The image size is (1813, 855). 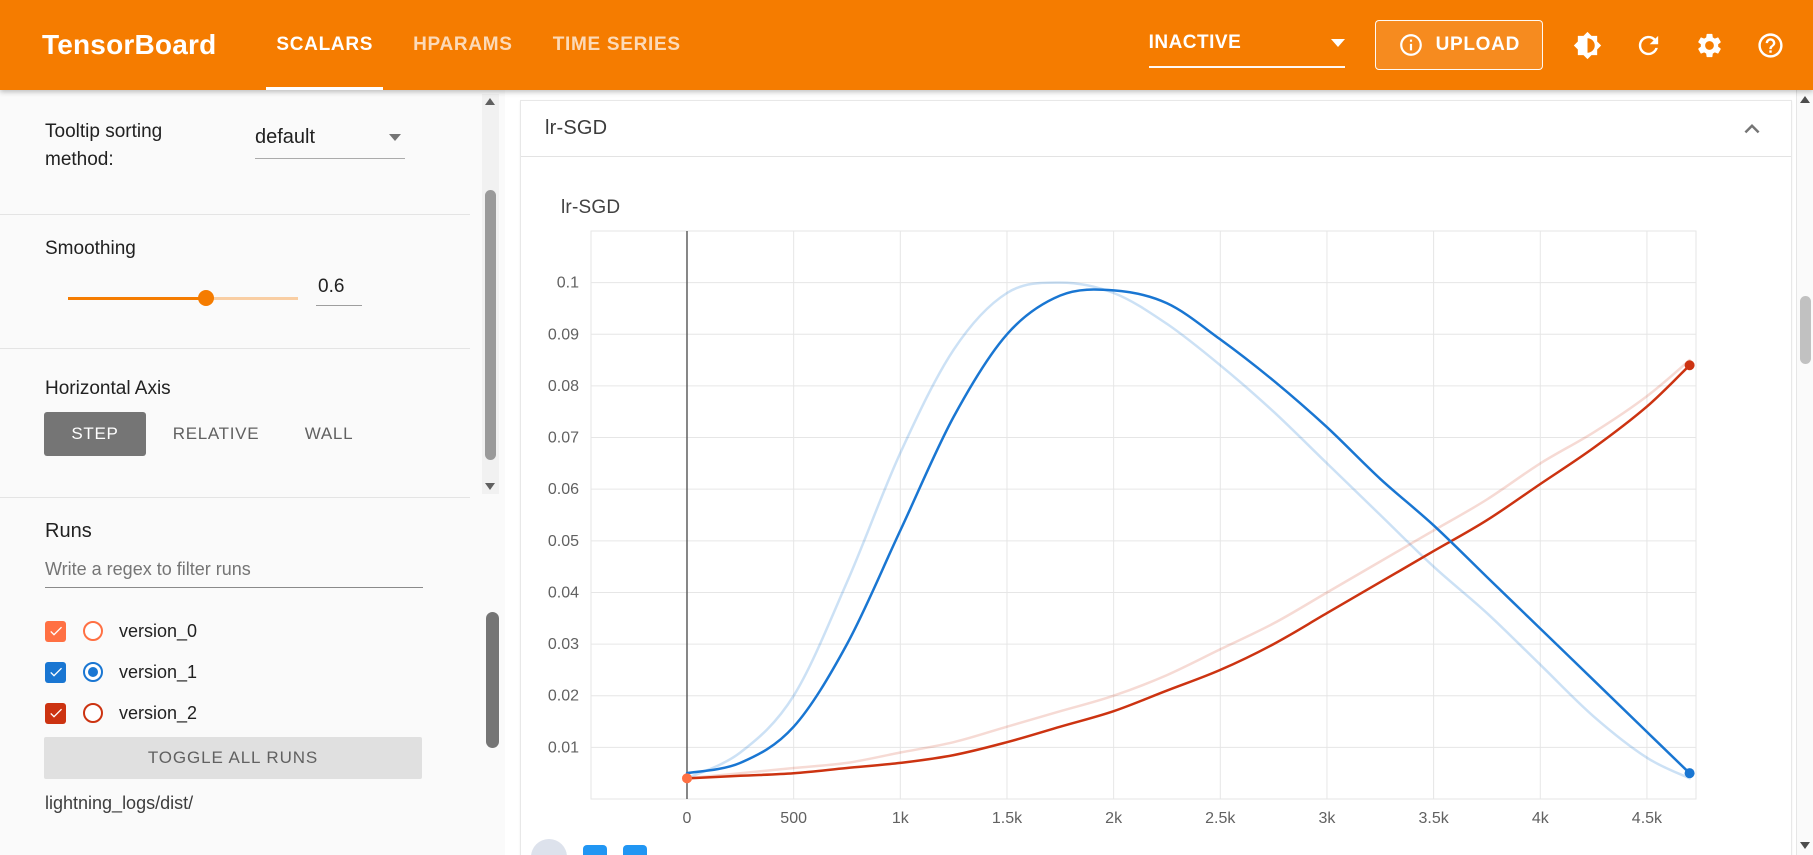 What do you see at coordinates (1541, 818) in the screenshot?
I see `svg-text: 4k` at bounding box center [1541, 818].